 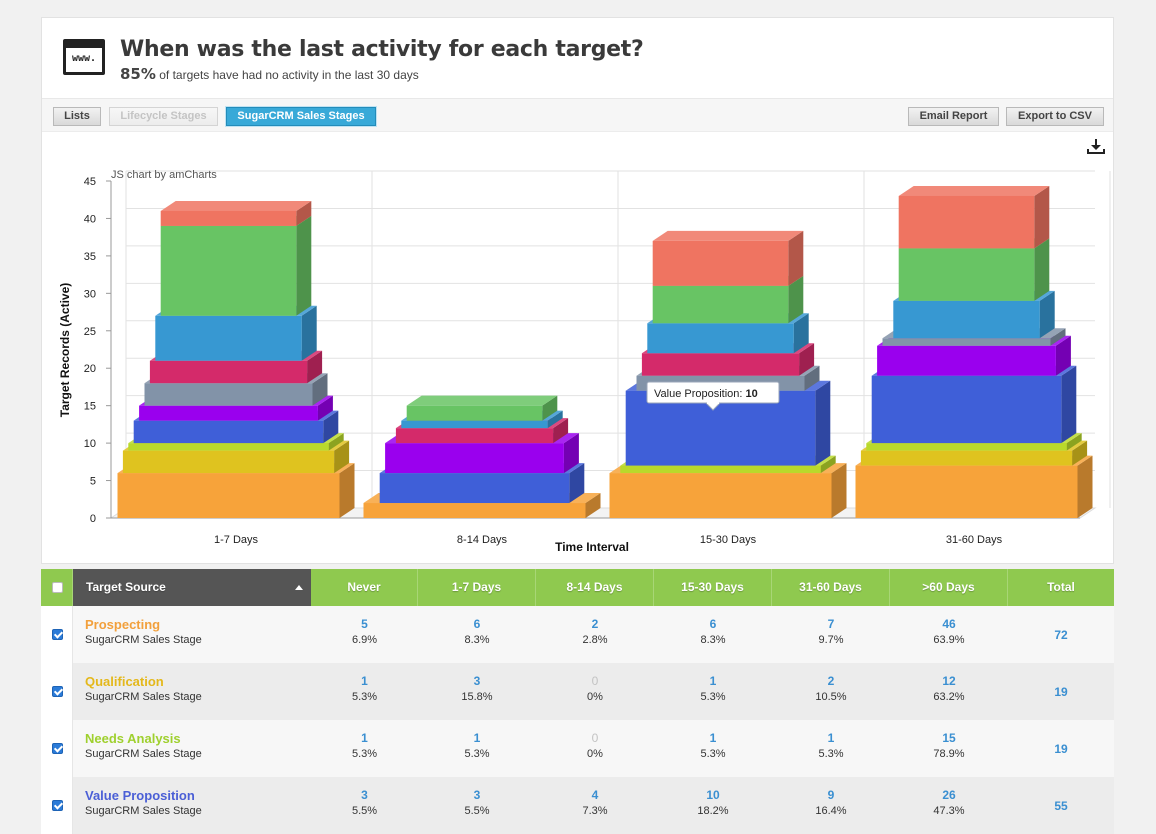 What do you see at coordinates (77, 116) in the screenshot?
I see `tab-lists: Lists` at bounding box center [77, 116].